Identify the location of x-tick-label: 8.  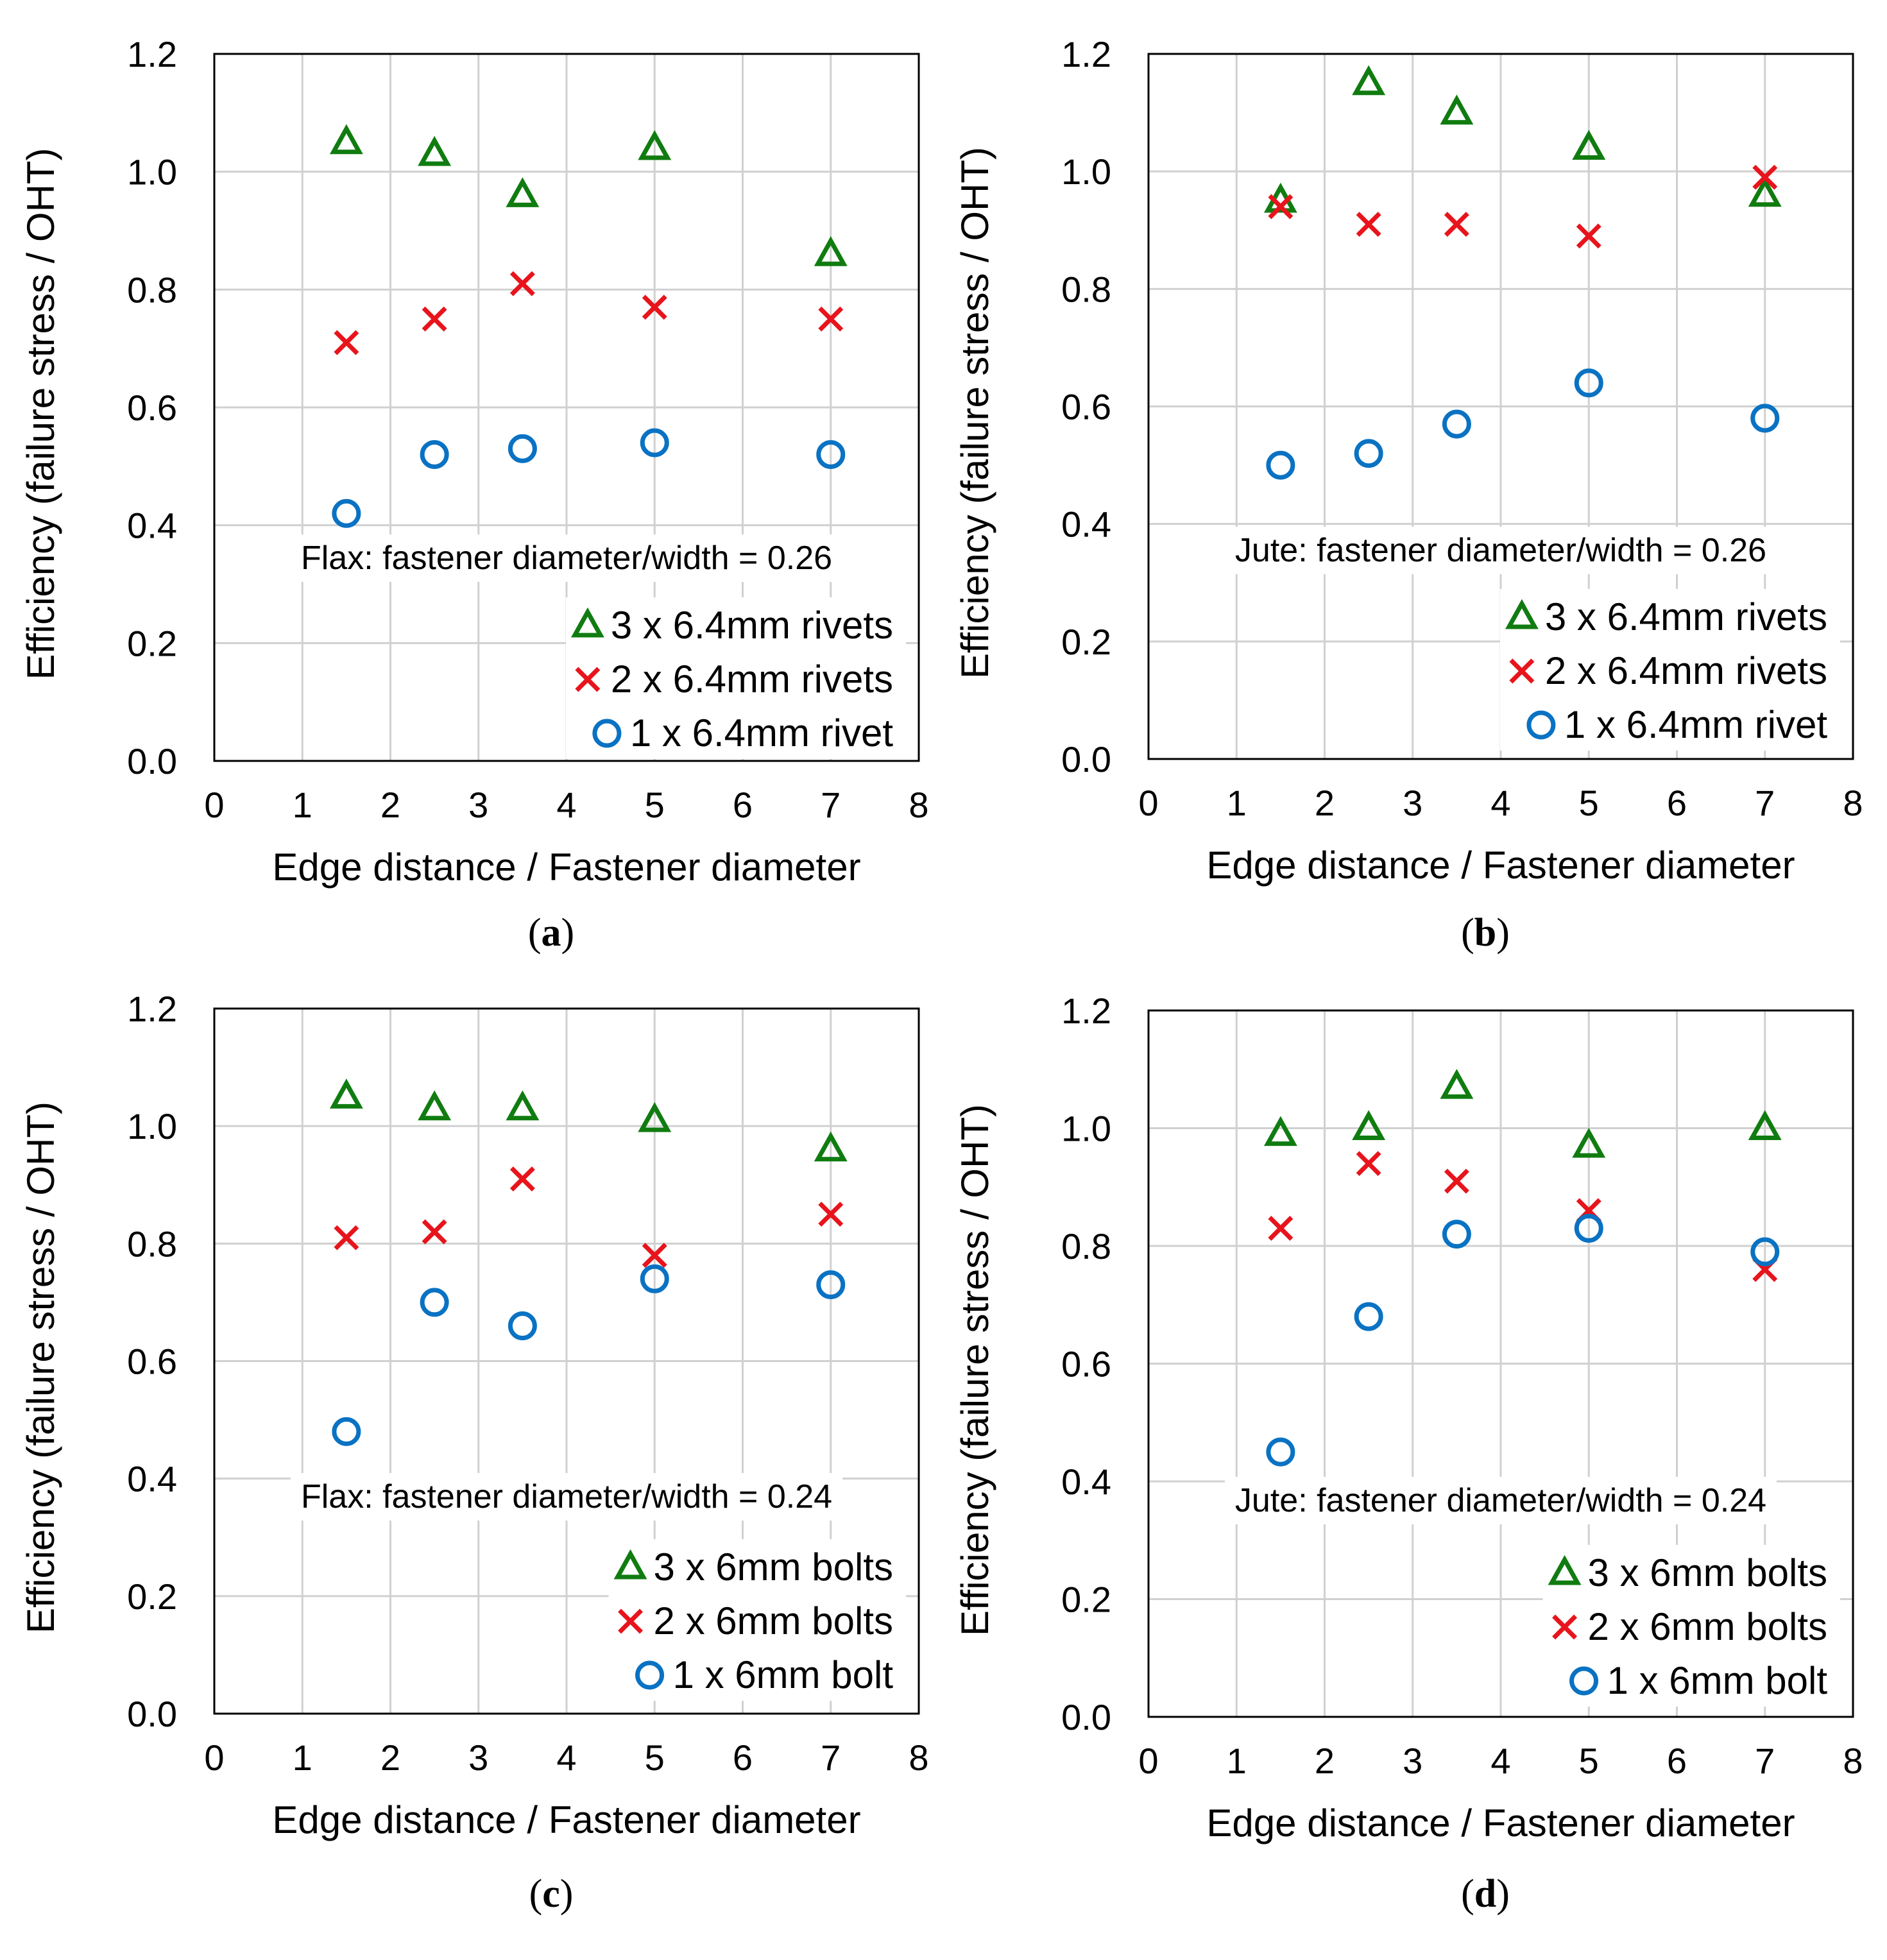
(918, 805).